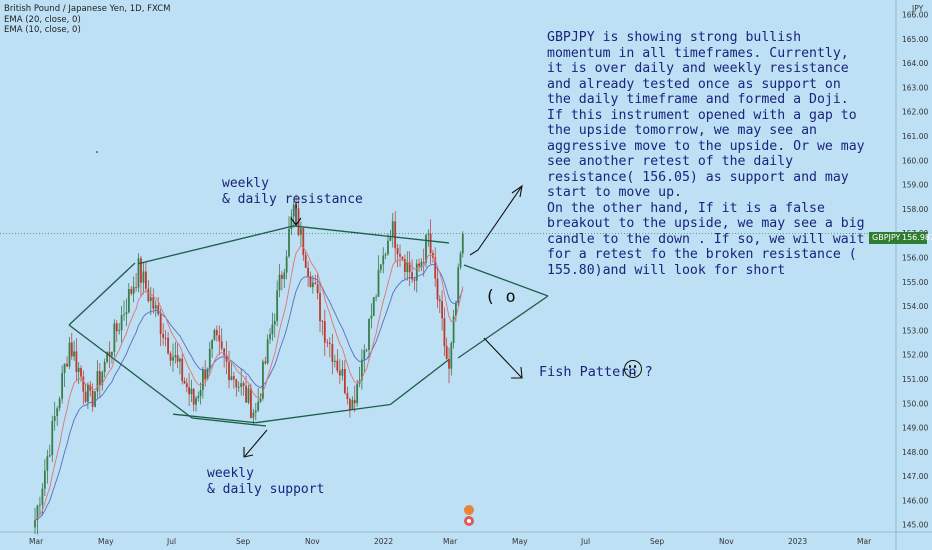 This screenshot has height=550, width=932. Describe the element at coordinates (102, 294) in the screenshot. I see `fish-outline-line` at that location.